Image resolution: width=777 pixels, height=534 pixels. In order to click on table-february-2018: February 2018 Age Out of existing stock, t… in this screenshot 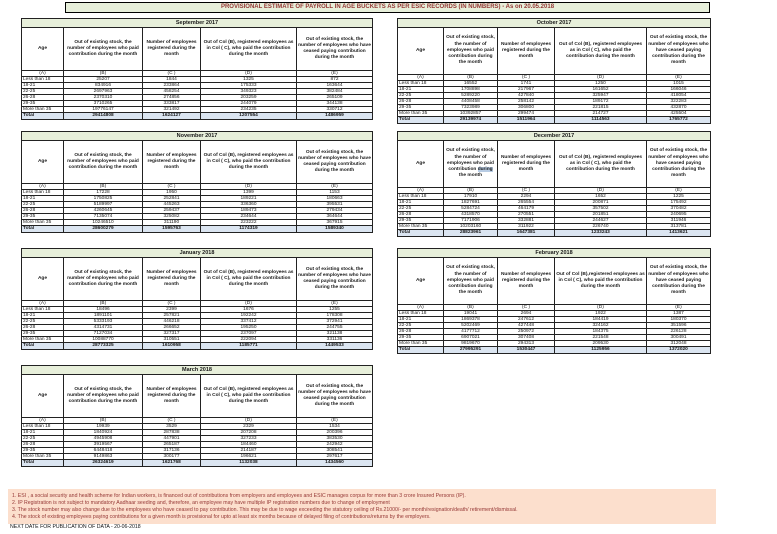, I will do `click(554, 301)`.